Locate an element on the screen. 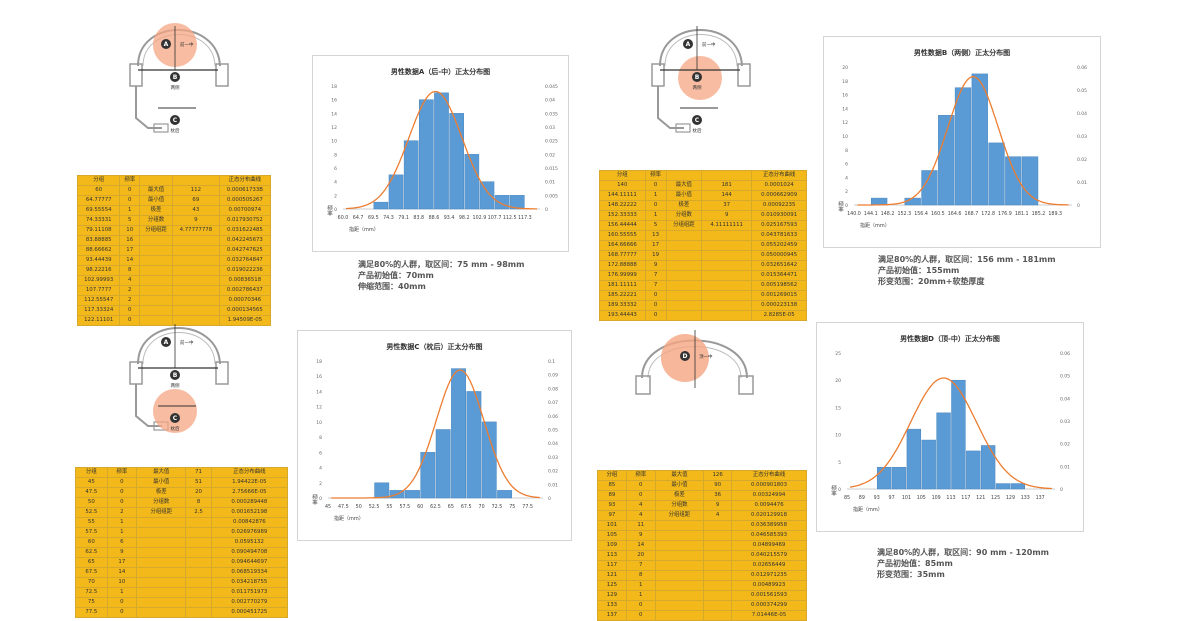  table-cell: 121 is located at coordinates (612, 575).